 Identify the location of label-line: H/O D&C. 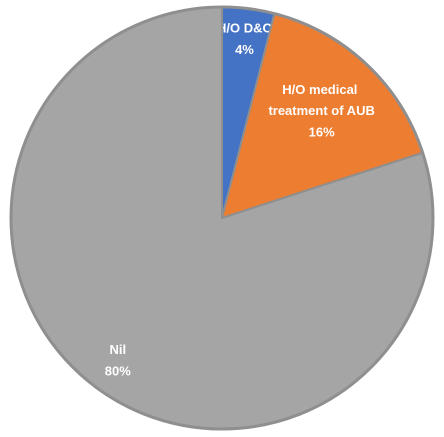
(245, 28).